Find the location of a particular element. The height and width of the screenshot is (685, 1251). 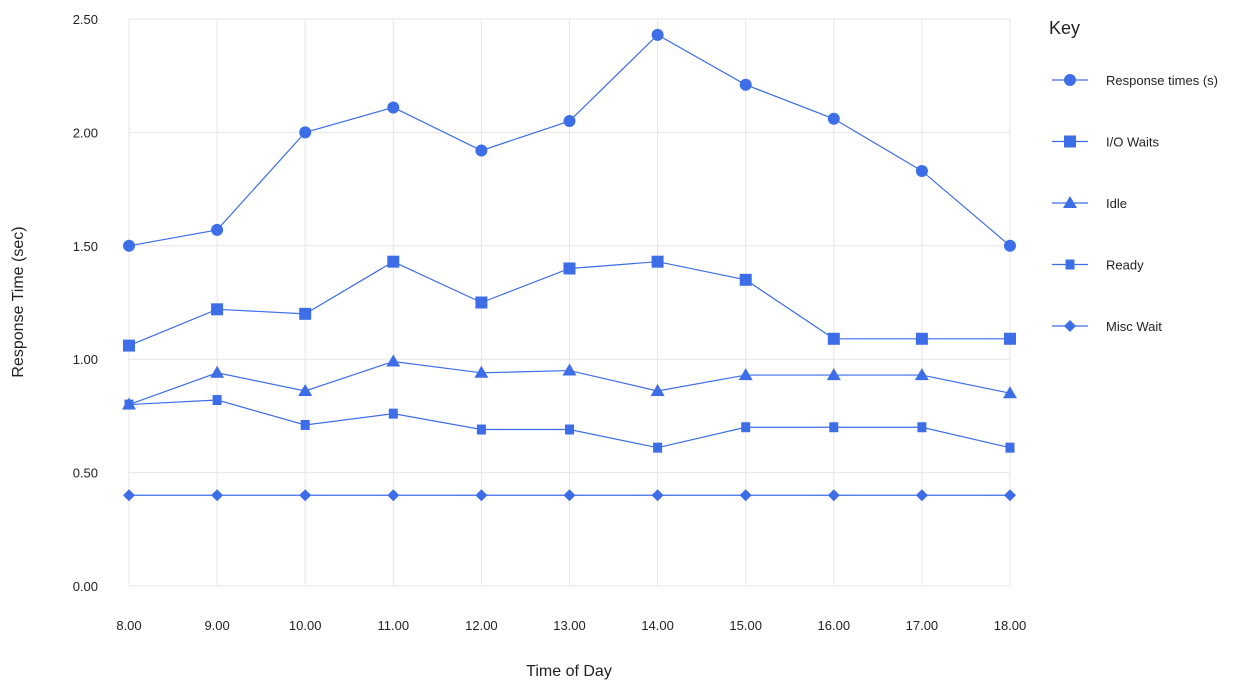

x-tick-label: 12.00 is located at coordinates (481, 625).